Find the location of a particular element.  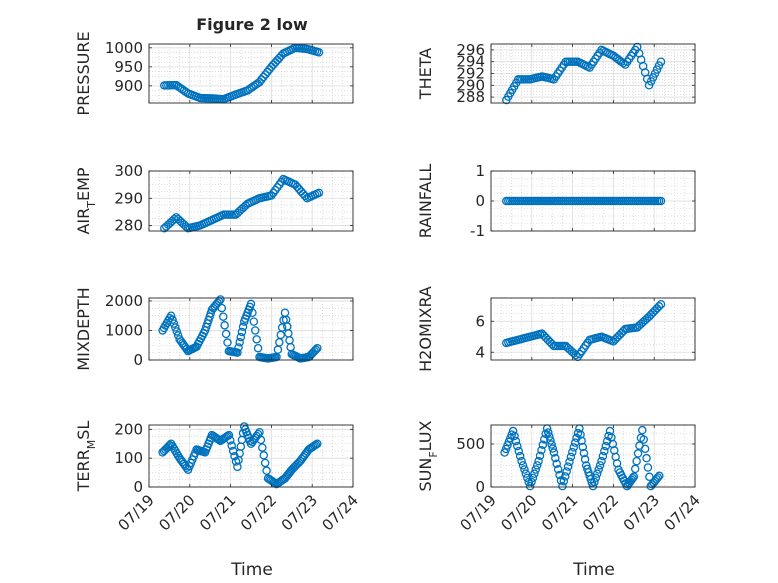

y-axis-label: PRESSURE is located at coordinates (83, 73).